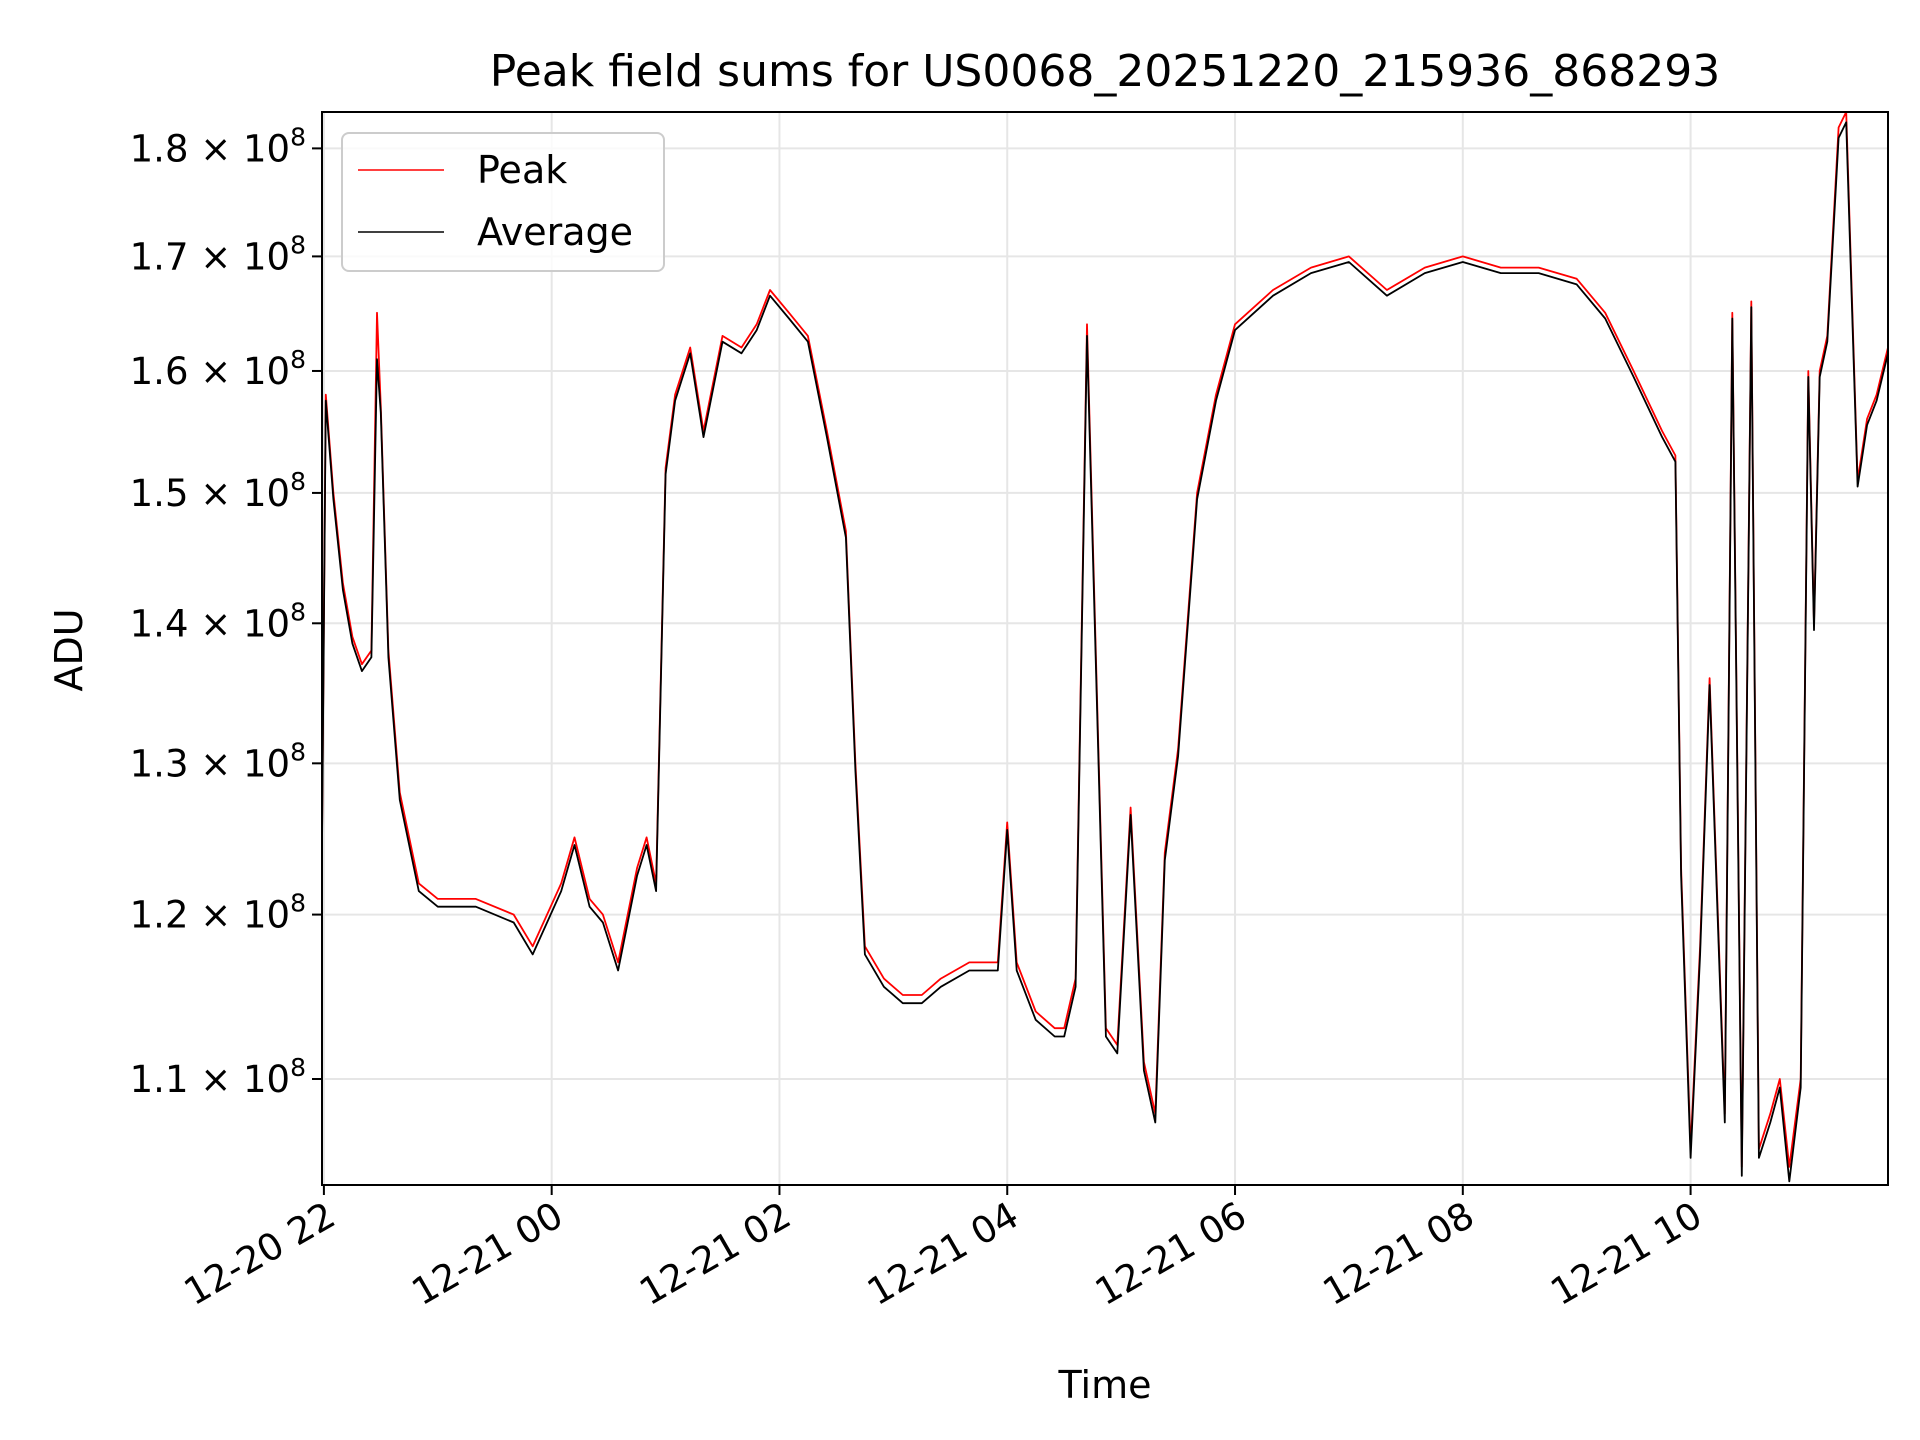 The width and height of the screenshot is (1920, 1440). I want to click on y-axis-label: ADU, so click(69, 649).